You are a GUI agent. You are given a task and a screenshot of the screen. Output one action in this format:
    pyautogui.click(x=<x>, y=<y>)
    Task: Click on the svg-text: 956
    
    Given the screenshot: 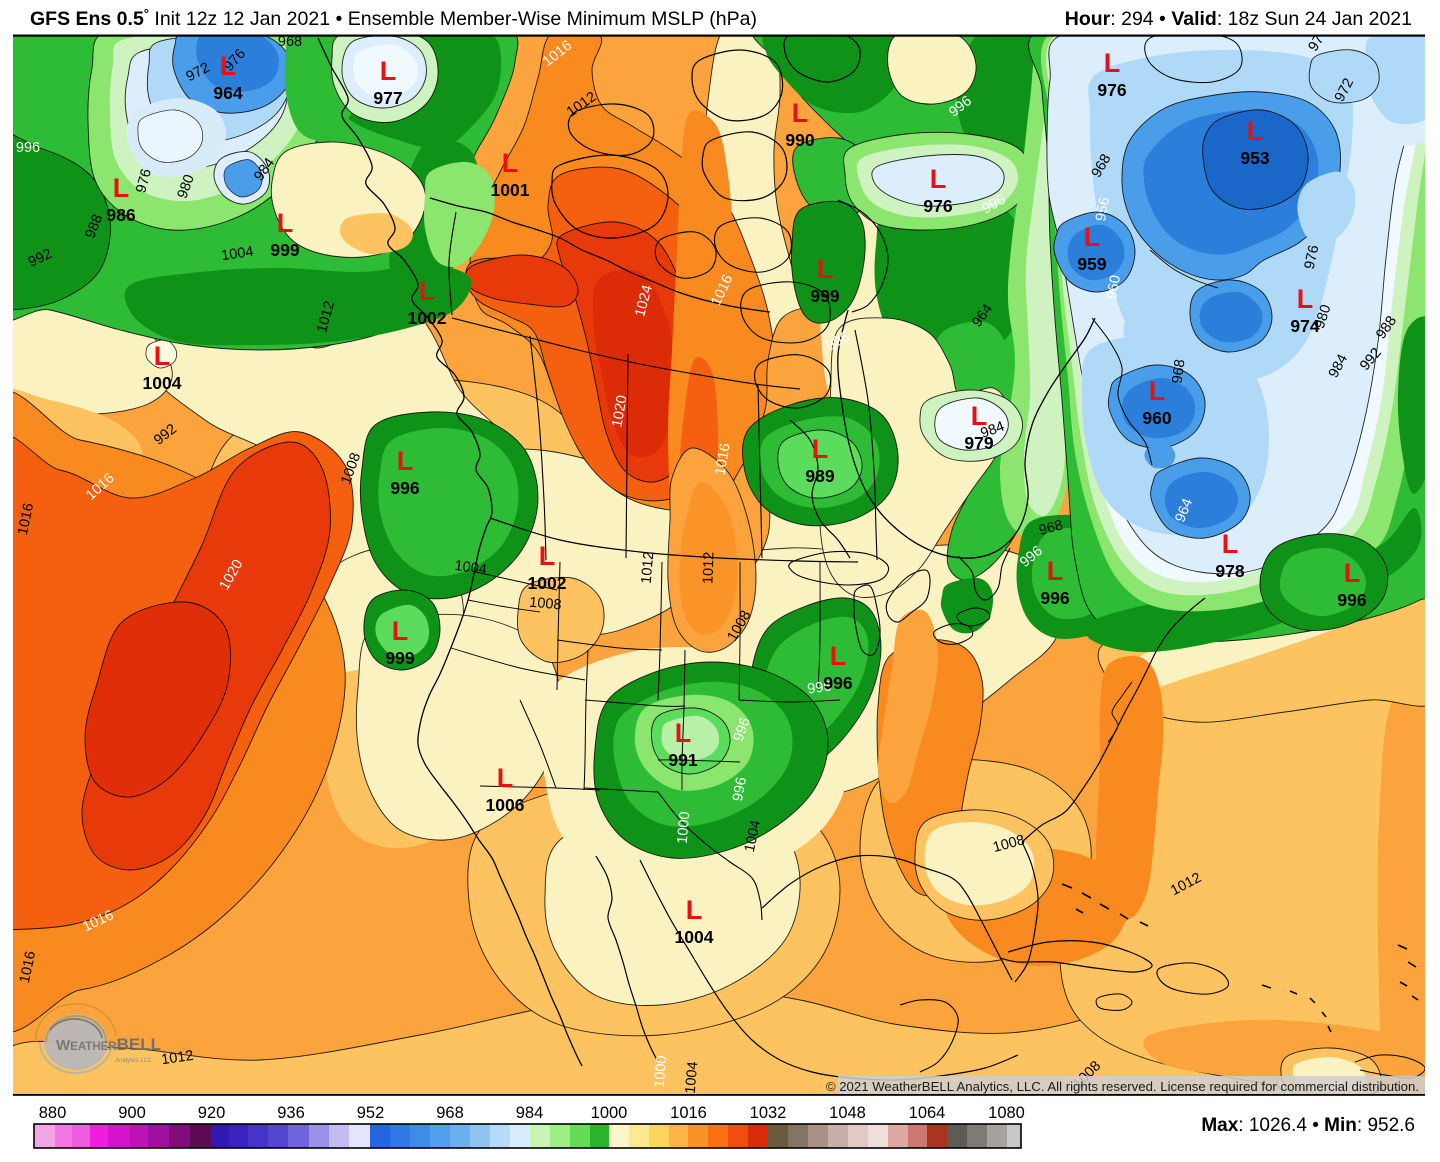 What is the action you would take?
    pyautogui.click(x=1103, y=209)
    